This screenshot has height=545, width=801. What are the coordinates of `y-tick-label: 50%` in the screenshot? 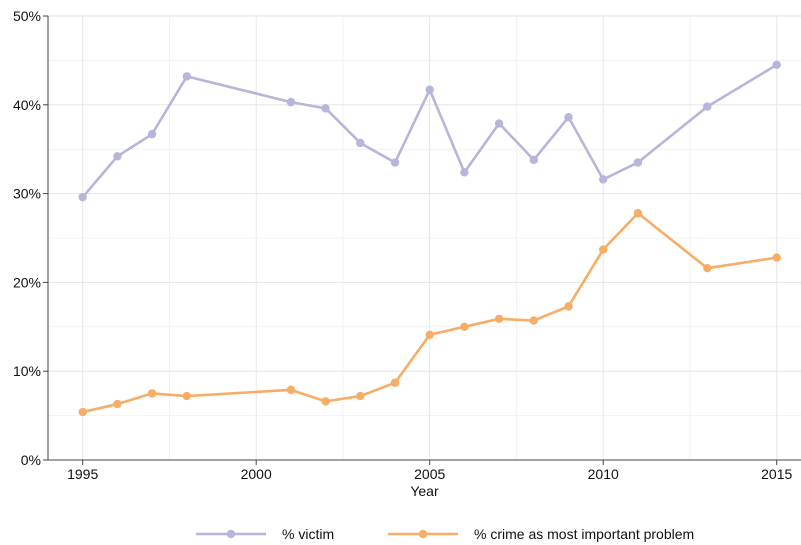 It's located at (27, 16).